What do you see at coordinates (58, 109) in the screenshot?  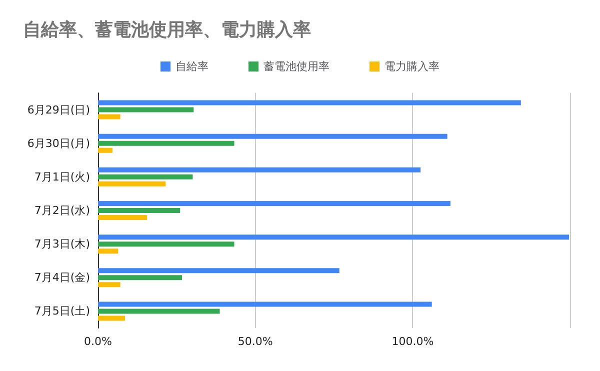 I see `y-tick-label: 6月29日(日)` at bounding box center [58, 109].